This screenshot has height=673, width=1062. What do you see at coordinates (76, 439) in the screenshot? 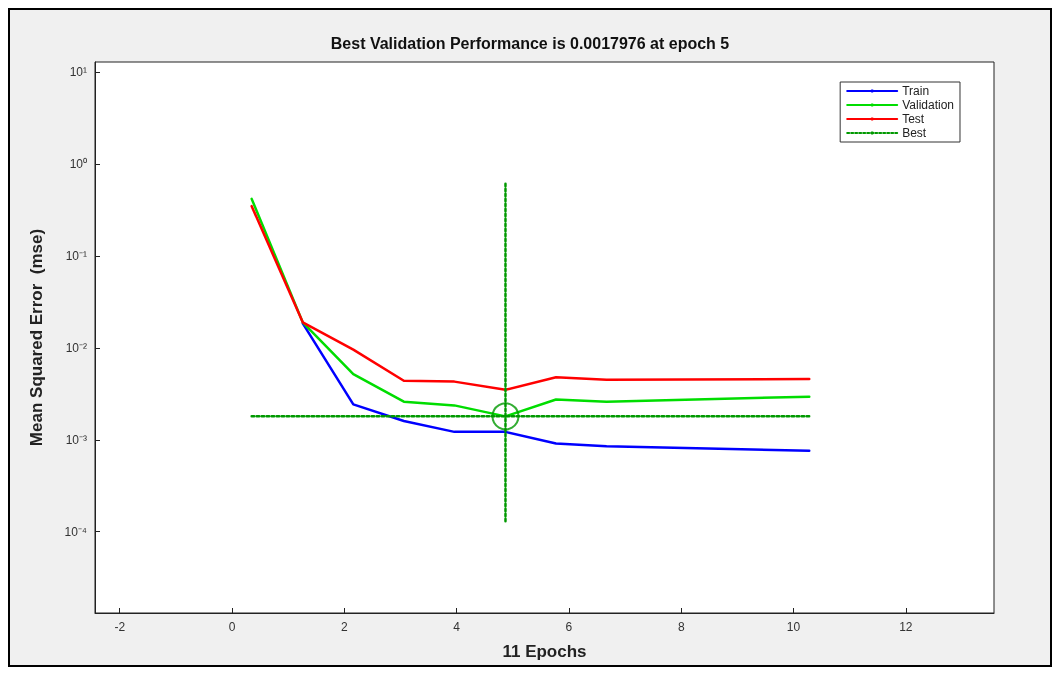
I see `y-tick-label: 10⁻³` at bounding box center [76, 439].